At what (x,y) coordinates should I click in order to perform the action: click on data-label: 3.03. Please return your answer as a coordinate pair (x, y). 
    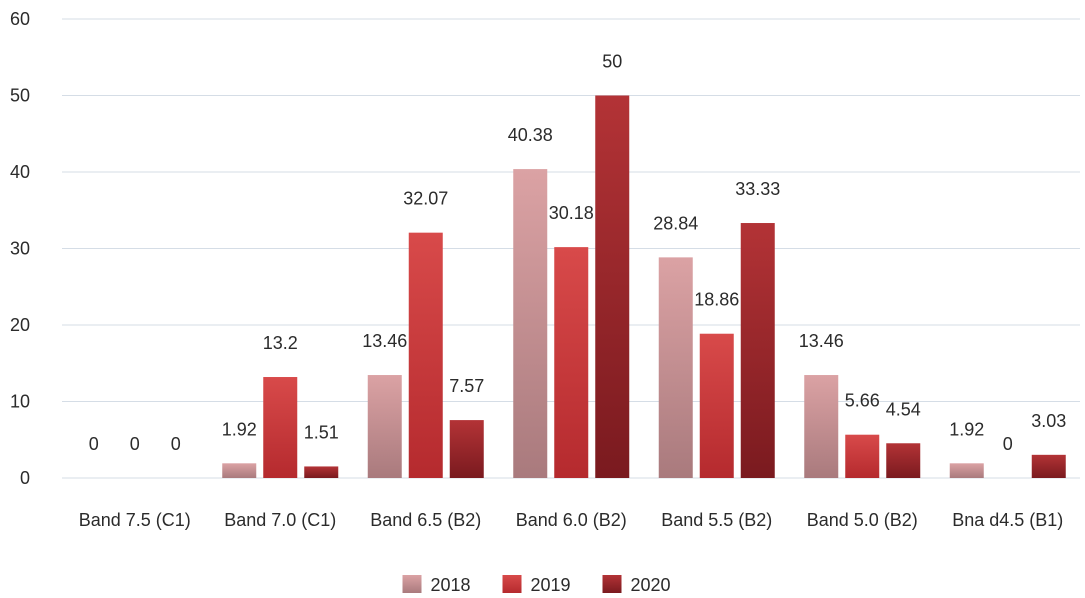
    Looking at the image, I should click on (1048, 421).